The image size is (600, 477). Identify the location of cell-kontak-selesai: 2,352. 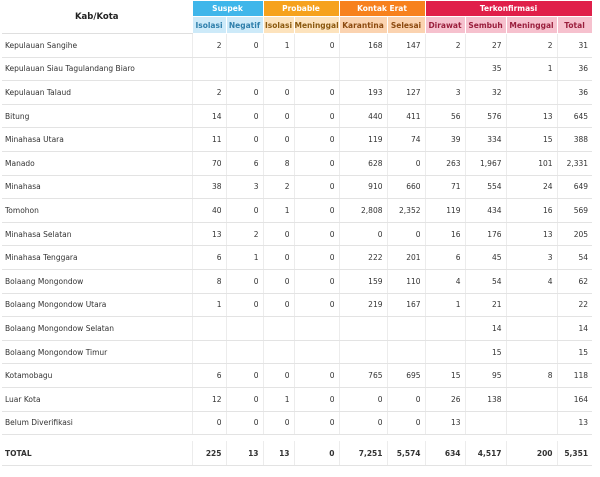
(406, 210).